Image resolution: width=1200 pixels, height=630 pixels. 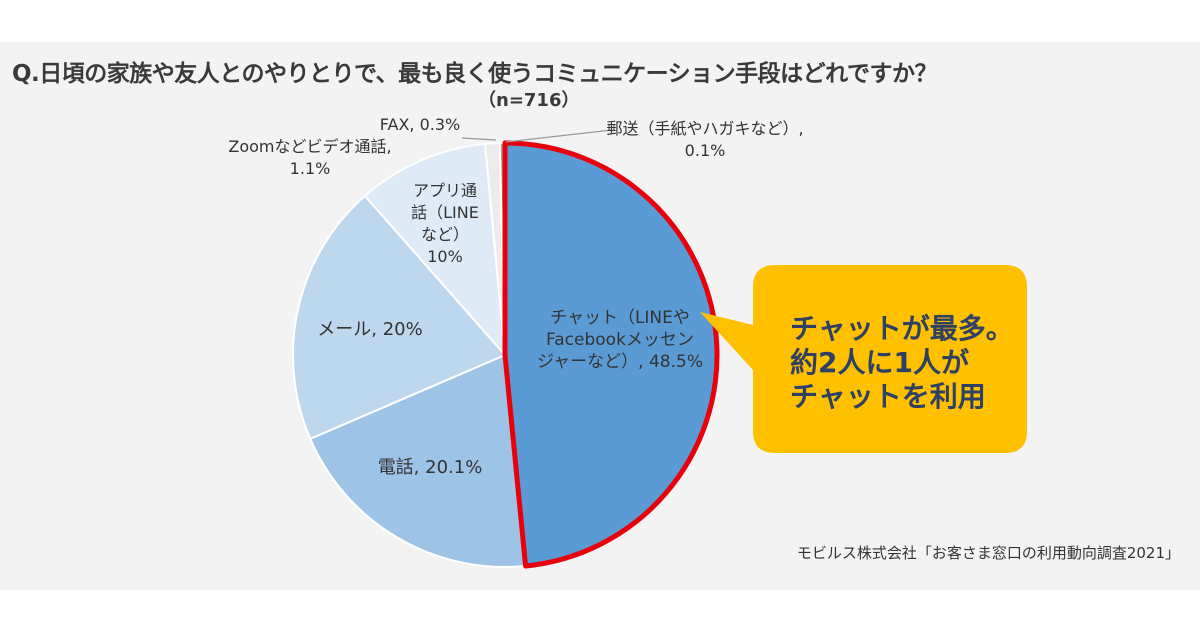 I want to click on callout-bubble, so click(x=863, y=359).